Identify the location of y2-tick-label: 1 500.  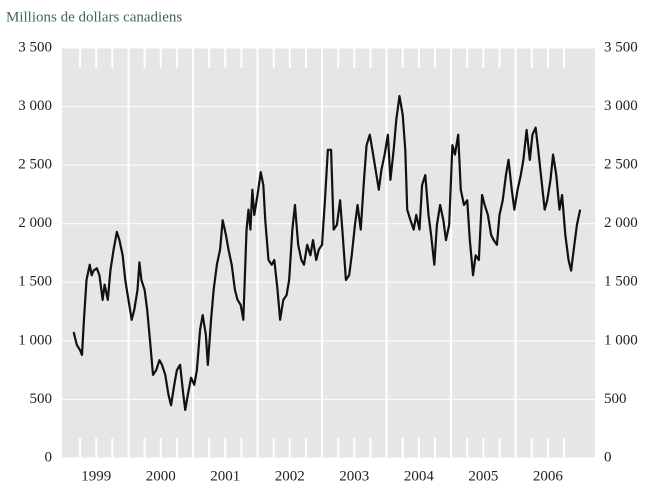
(621, 282).